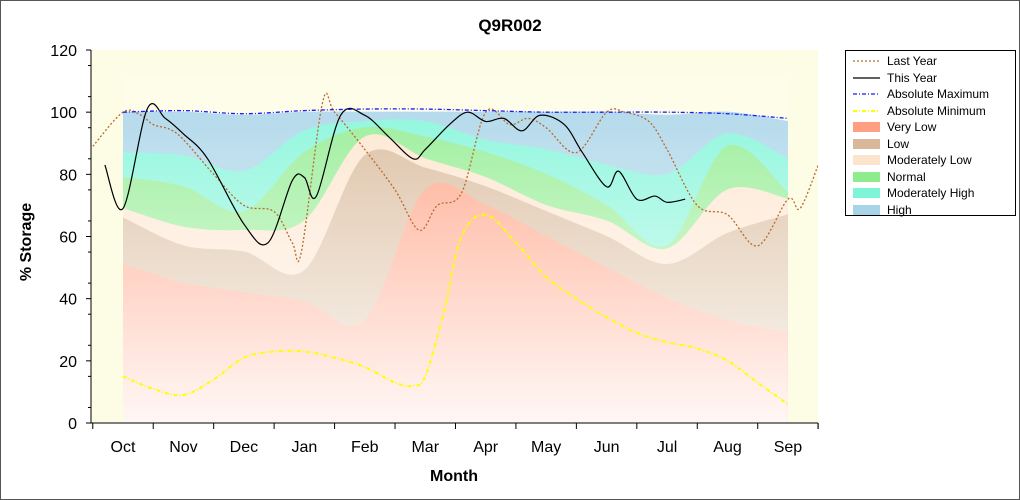  I want to click on legend-item-low: Low, so click(930, 144).